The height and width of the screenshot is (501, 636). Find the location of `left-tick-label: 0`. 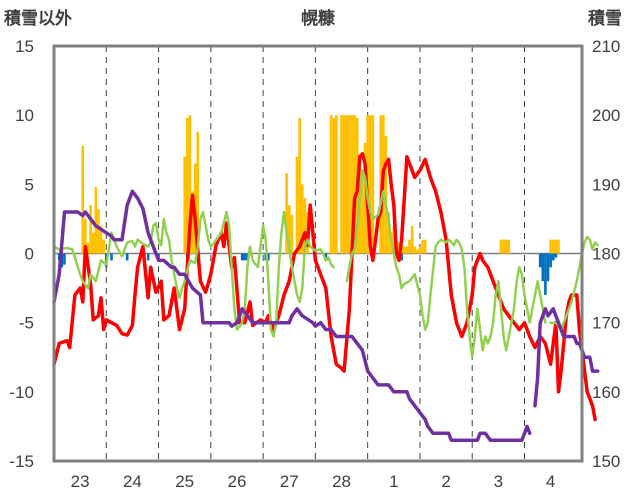

left-tick-label: 0 is located at coordinates (29, 254).